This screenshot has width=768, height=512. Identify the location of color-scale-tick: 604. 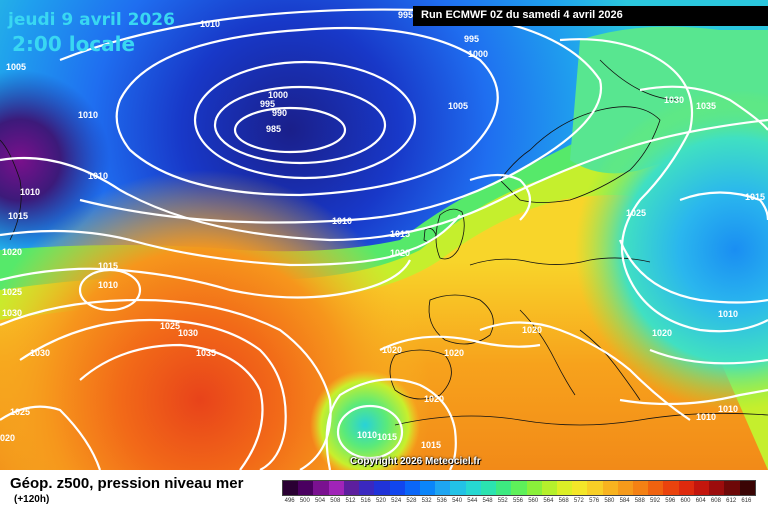
(700, 501).